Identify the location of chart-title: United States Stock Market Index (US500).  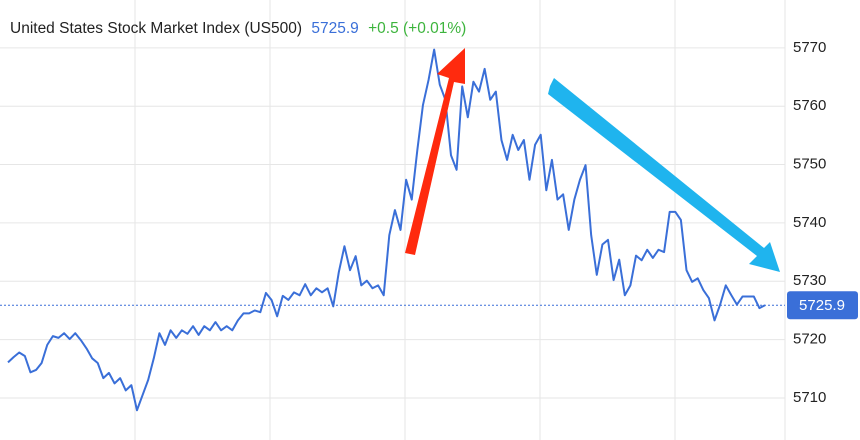
(156, 28).